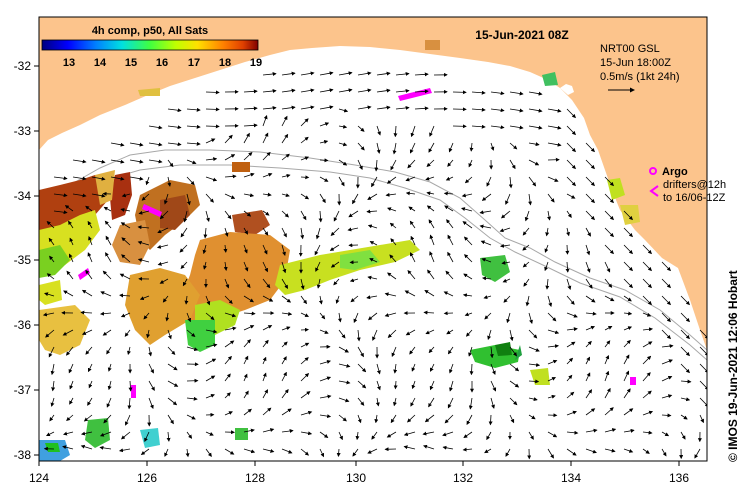  Describe the element at coordinates (69, 63) in the screenshot. I see `colorbar-tick: 13` at that location.